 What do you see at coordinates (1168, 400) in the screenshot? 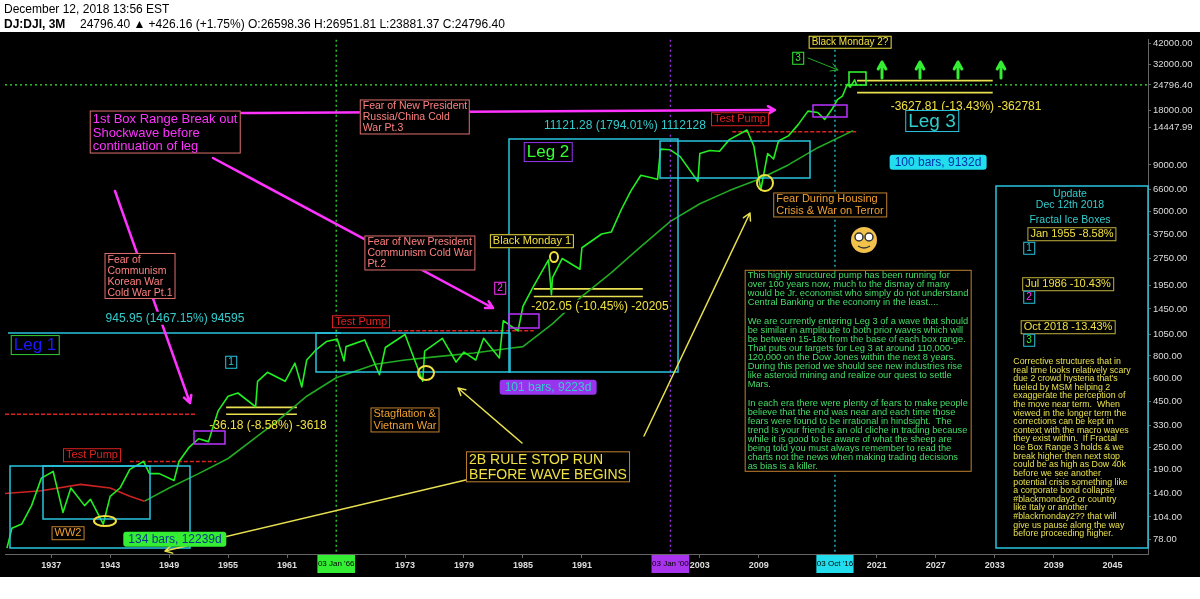
I see `y-tick-label: 450.00` at bounding box center [1168, 400].